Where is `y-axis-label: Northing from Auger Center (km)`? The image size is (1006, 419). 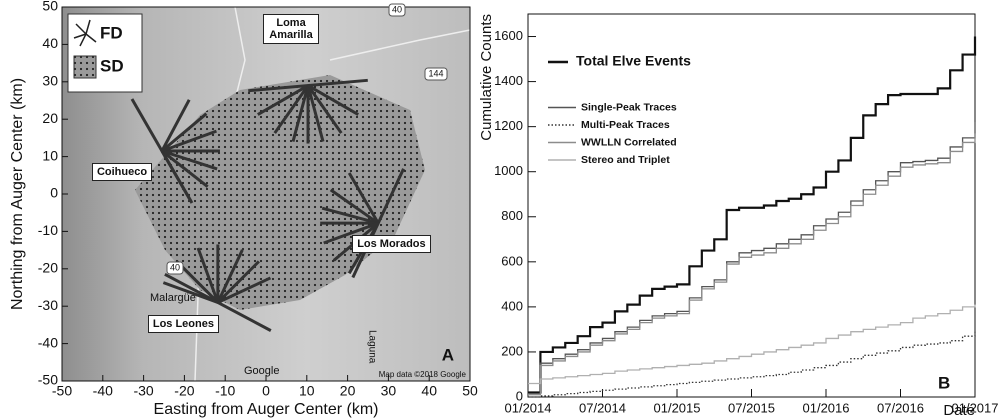
y-axis-label: Northing from Auger Center (km) is located at coordinates (17, 194).